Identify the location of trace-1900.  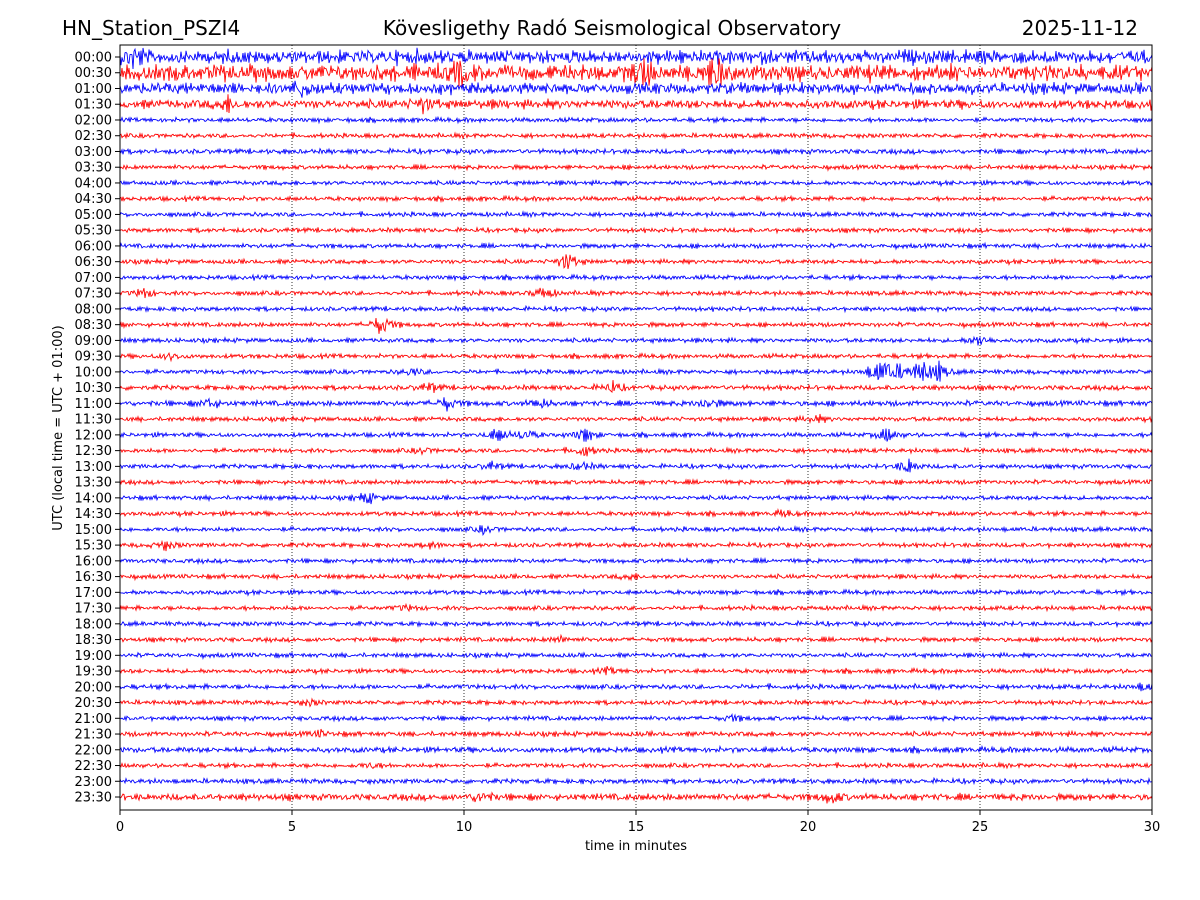
(636, 655).